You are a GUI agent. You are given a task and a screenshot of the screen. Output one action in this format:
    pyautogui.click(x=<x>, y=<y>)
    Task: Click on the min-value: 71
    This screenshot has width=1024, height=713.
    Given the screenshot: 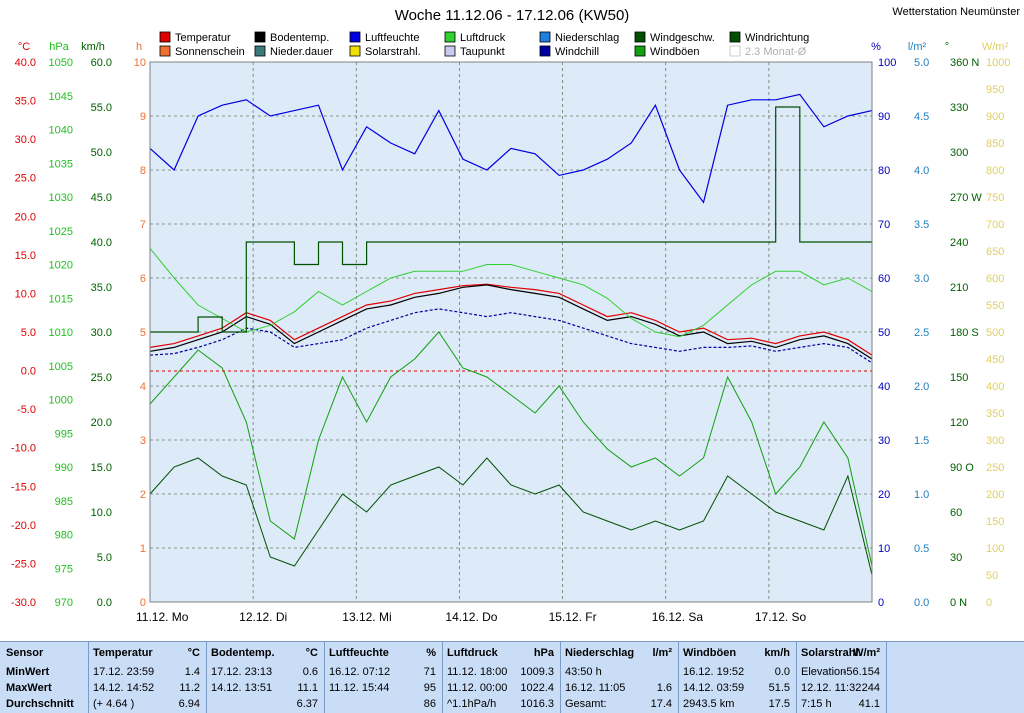 What is the action you would take?
    pyautogui.click(x=429, y=672)
    